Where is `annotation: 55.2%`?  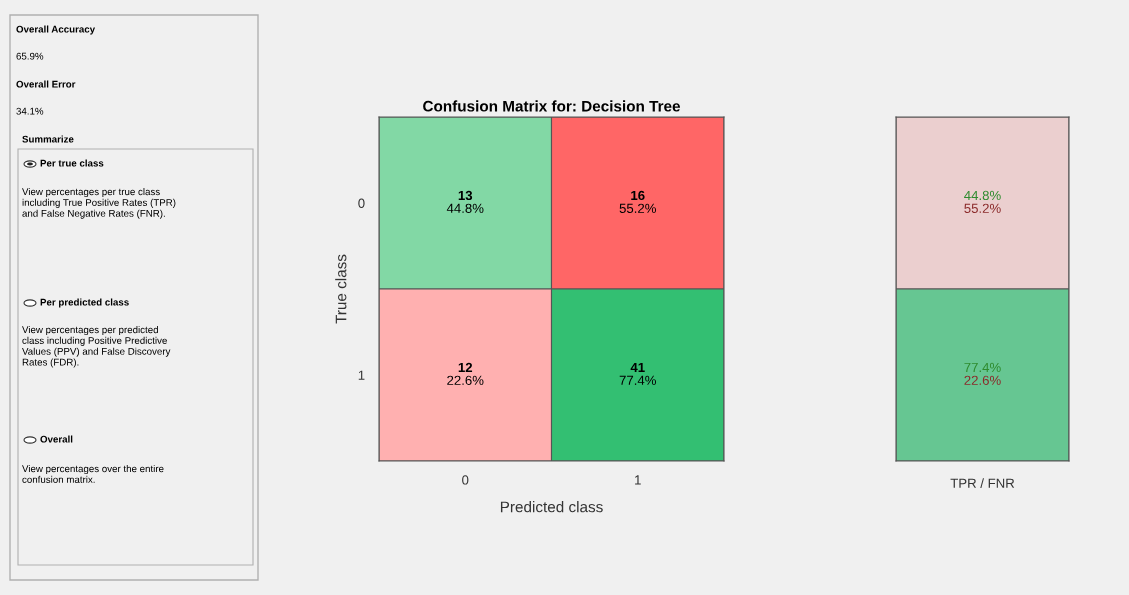 annotation: 55.2% is located at coordinates (637, 208).